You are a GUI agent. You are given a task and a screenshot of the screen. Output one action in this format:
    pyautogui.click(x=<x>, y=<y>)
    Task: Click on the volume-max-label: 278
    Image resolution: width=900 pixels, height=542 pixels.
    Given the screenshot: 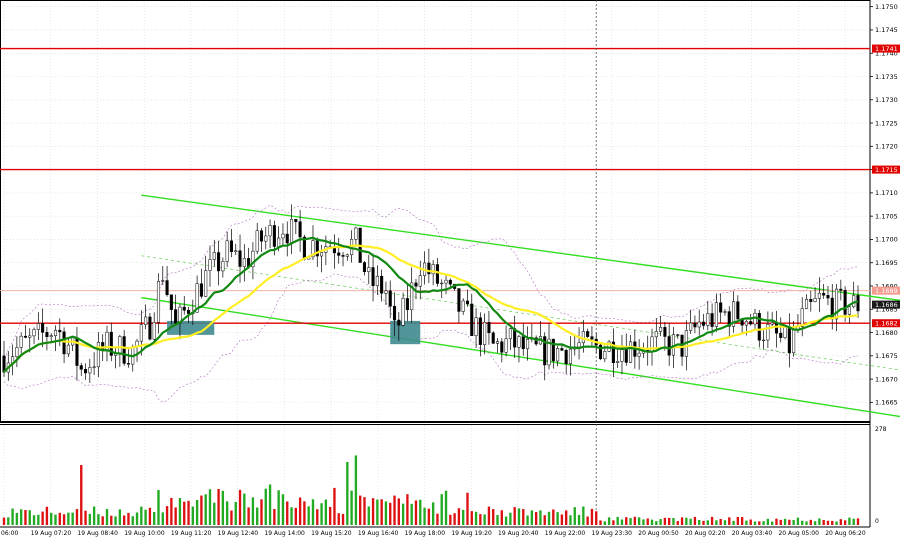 What is the action you would take?
    pyautogui.click(x=881, y=429)
    